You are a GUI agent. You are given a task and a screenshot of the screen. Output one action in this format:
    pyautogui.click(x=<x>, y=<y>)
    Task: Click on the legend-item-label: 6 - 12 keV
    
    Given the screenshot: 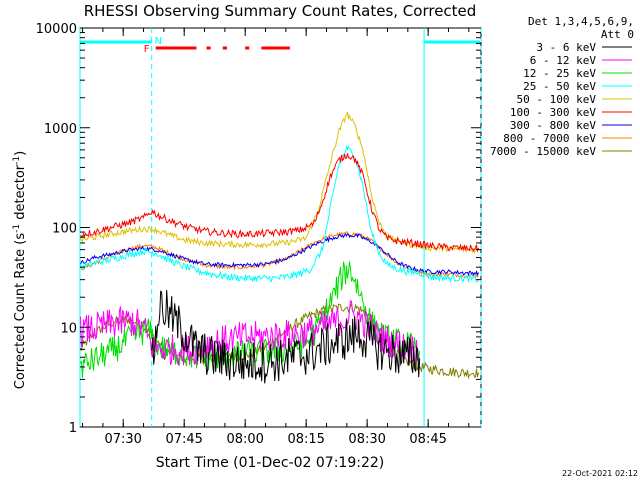 What is the action you would take?
    pyautogui.click(x=563, y=60)
    